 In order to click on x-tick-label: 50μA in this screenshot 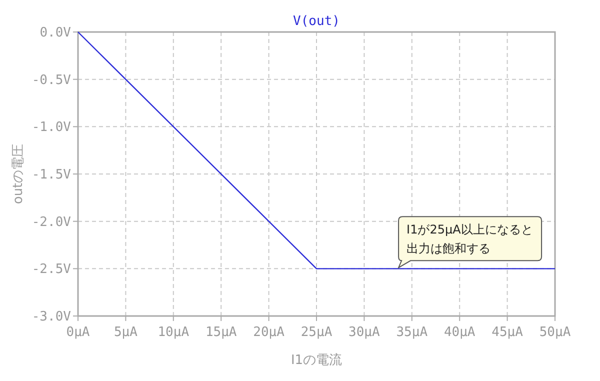, I will do `click(555, 332)`.